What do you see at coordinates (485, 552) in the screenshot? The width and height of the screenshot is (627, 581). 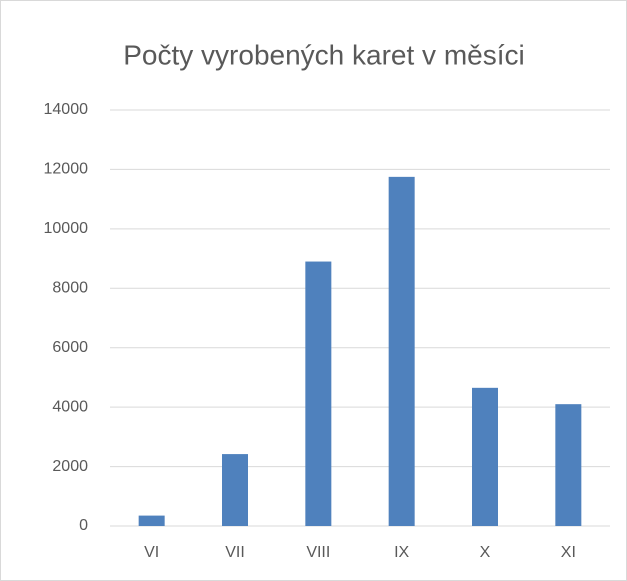 I see `x-tick-label: X` at bounding box center [485, 552].